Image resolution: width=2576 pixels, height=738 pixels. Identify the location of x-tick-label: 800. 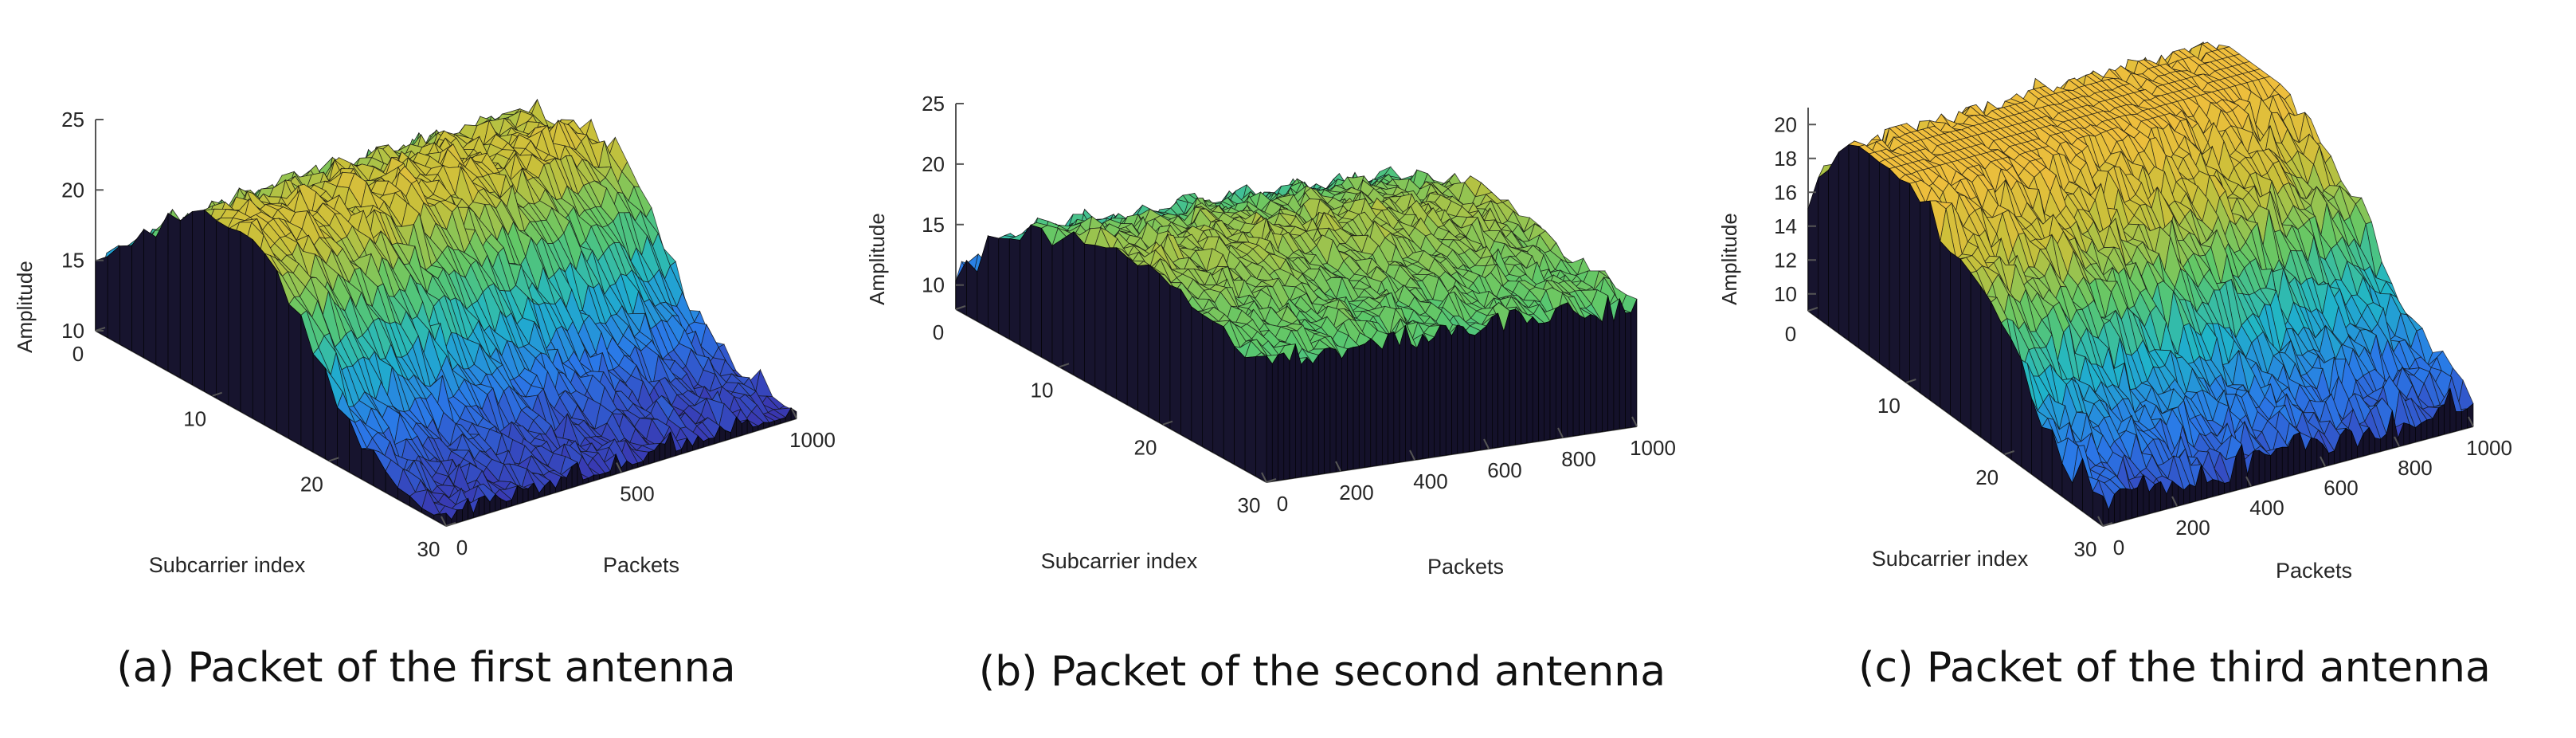
(1578, 459).